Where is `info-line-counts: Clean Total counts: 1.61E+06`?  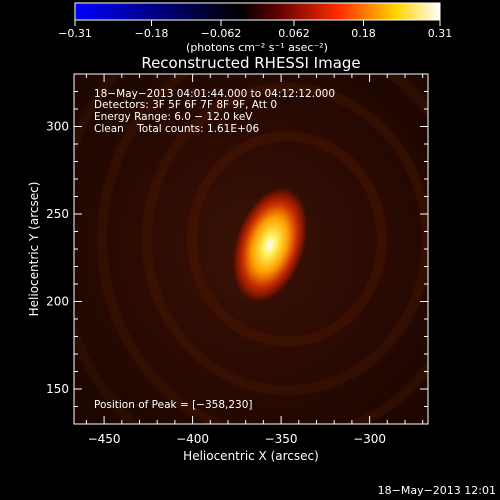 info-line-counts: Clean Total counts: 1.61E+06 is located at coordinates (176, 129).